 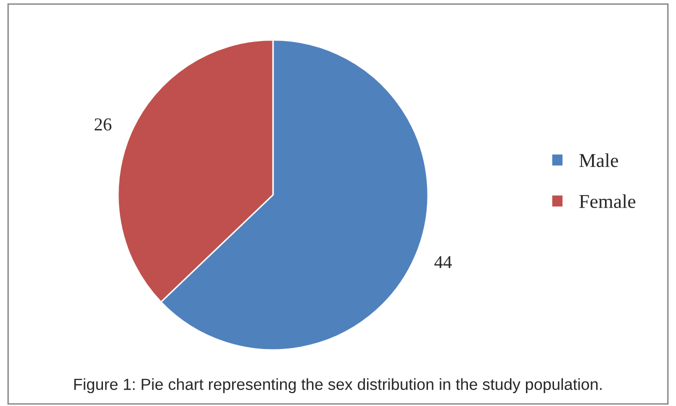 What do you see at coordinates (598, 160) in the screenshot?
I see `legend-label: Male` at bounding box center [598, 160].